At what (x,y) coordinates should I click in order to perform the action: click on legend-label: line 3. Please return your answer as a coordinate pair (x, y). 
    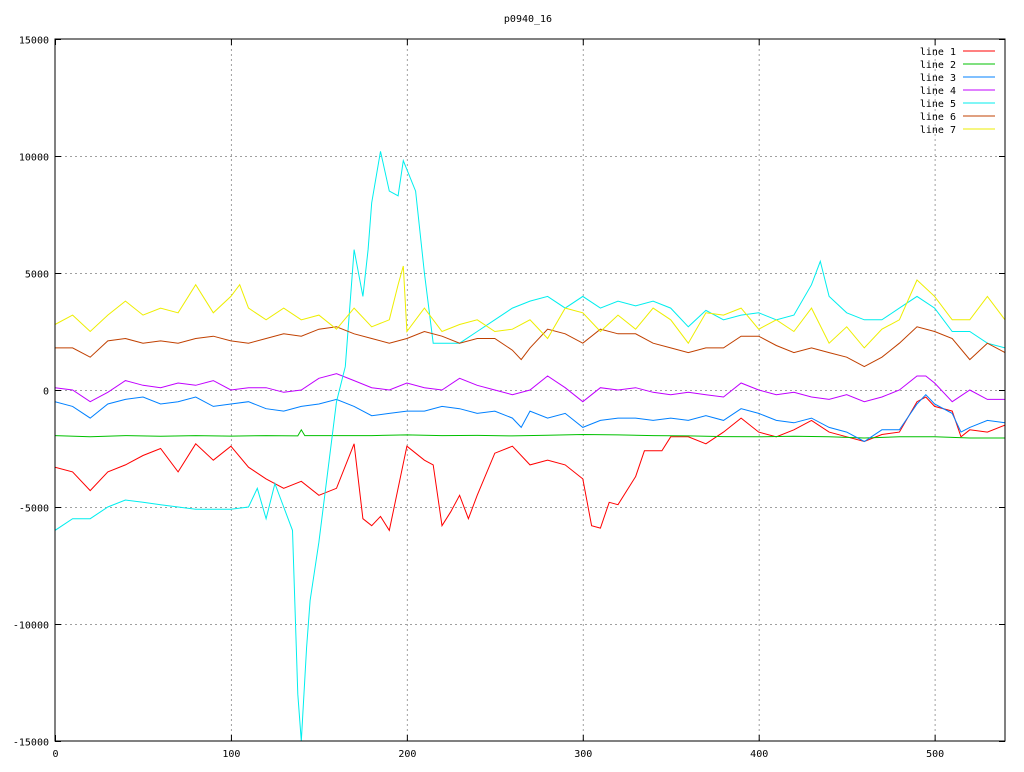
    Looking at the image, I should click on (938, 78).